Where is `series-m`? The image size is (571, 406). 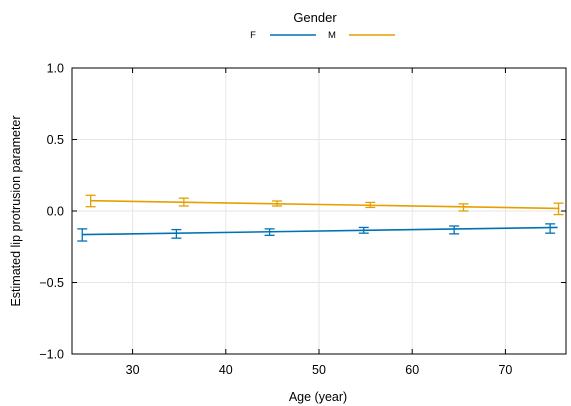
series-m is located at coordinates (324, 205).